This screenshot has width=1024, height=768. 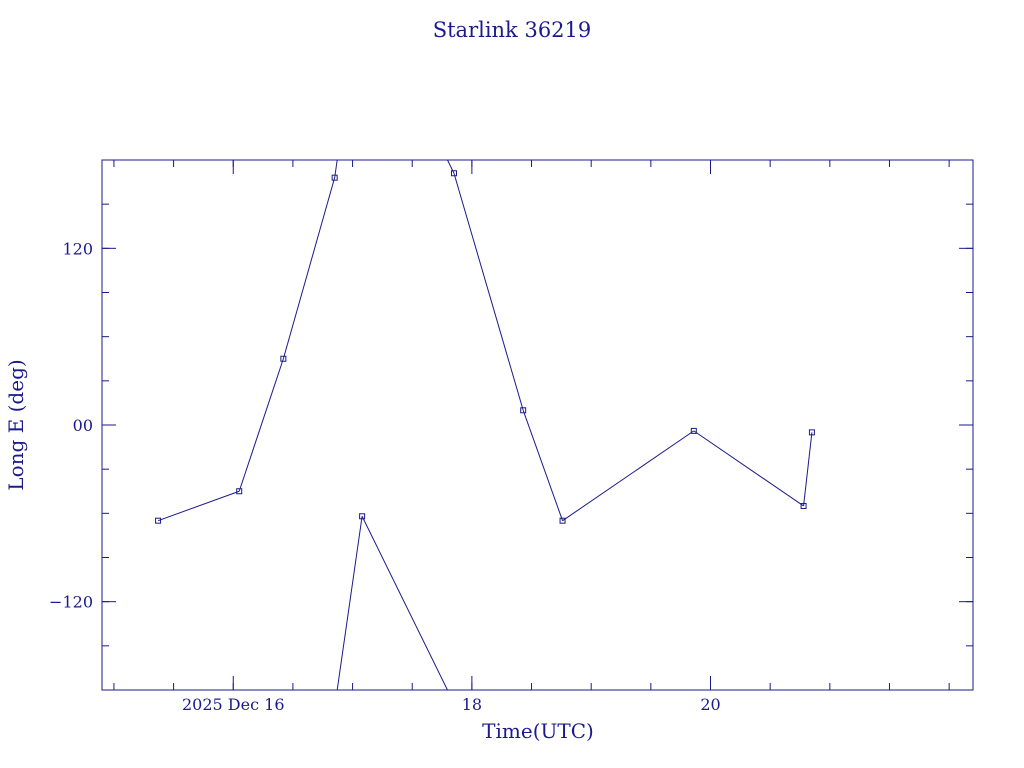 I want to click on y-tick-labels: 120 00 −120, so click(x=71, y=425).